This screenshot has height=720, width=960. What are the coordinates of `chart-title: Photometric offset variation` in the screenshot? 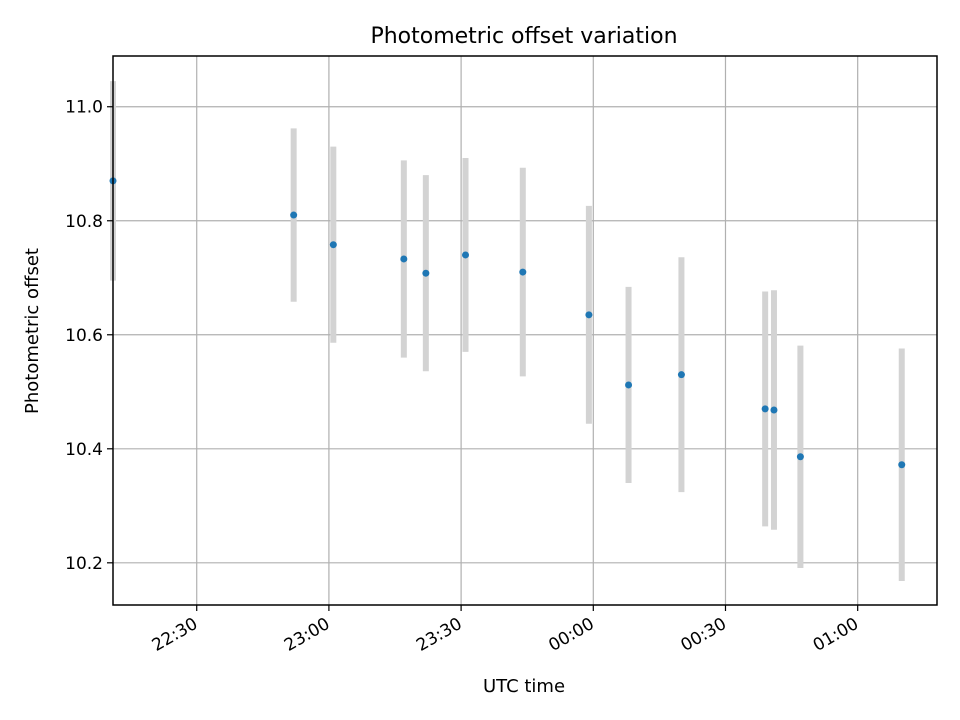 It's located at (523, 36).